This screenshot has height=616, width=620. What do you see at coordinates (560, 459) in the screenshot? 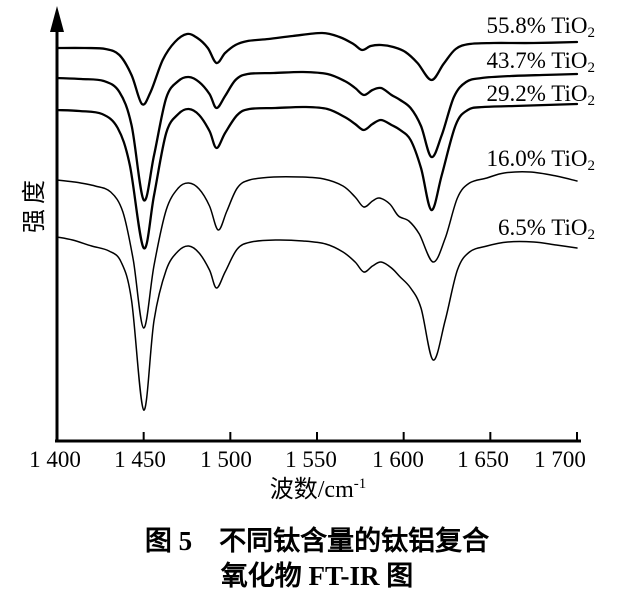
I see `x-tick-label-1700: 1 700` at bounding box center [560, 459].